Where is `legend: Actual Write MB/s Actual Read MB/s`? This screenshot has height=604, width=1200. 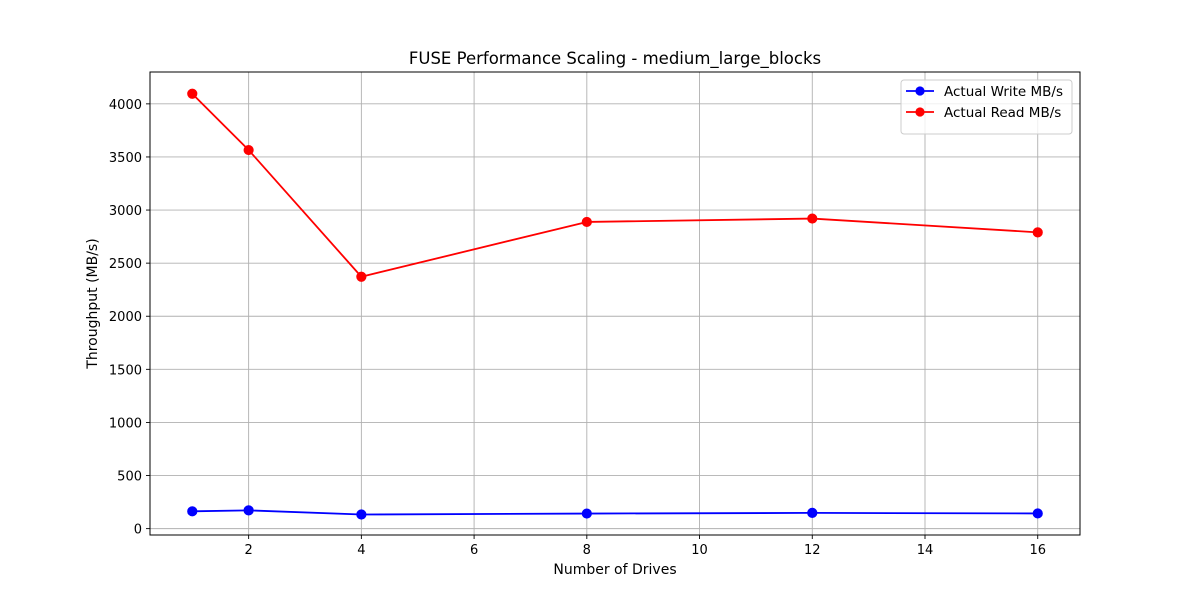
legend: Actual Write MB/s Actual Read MB/s is located at coordinates (986, 107).